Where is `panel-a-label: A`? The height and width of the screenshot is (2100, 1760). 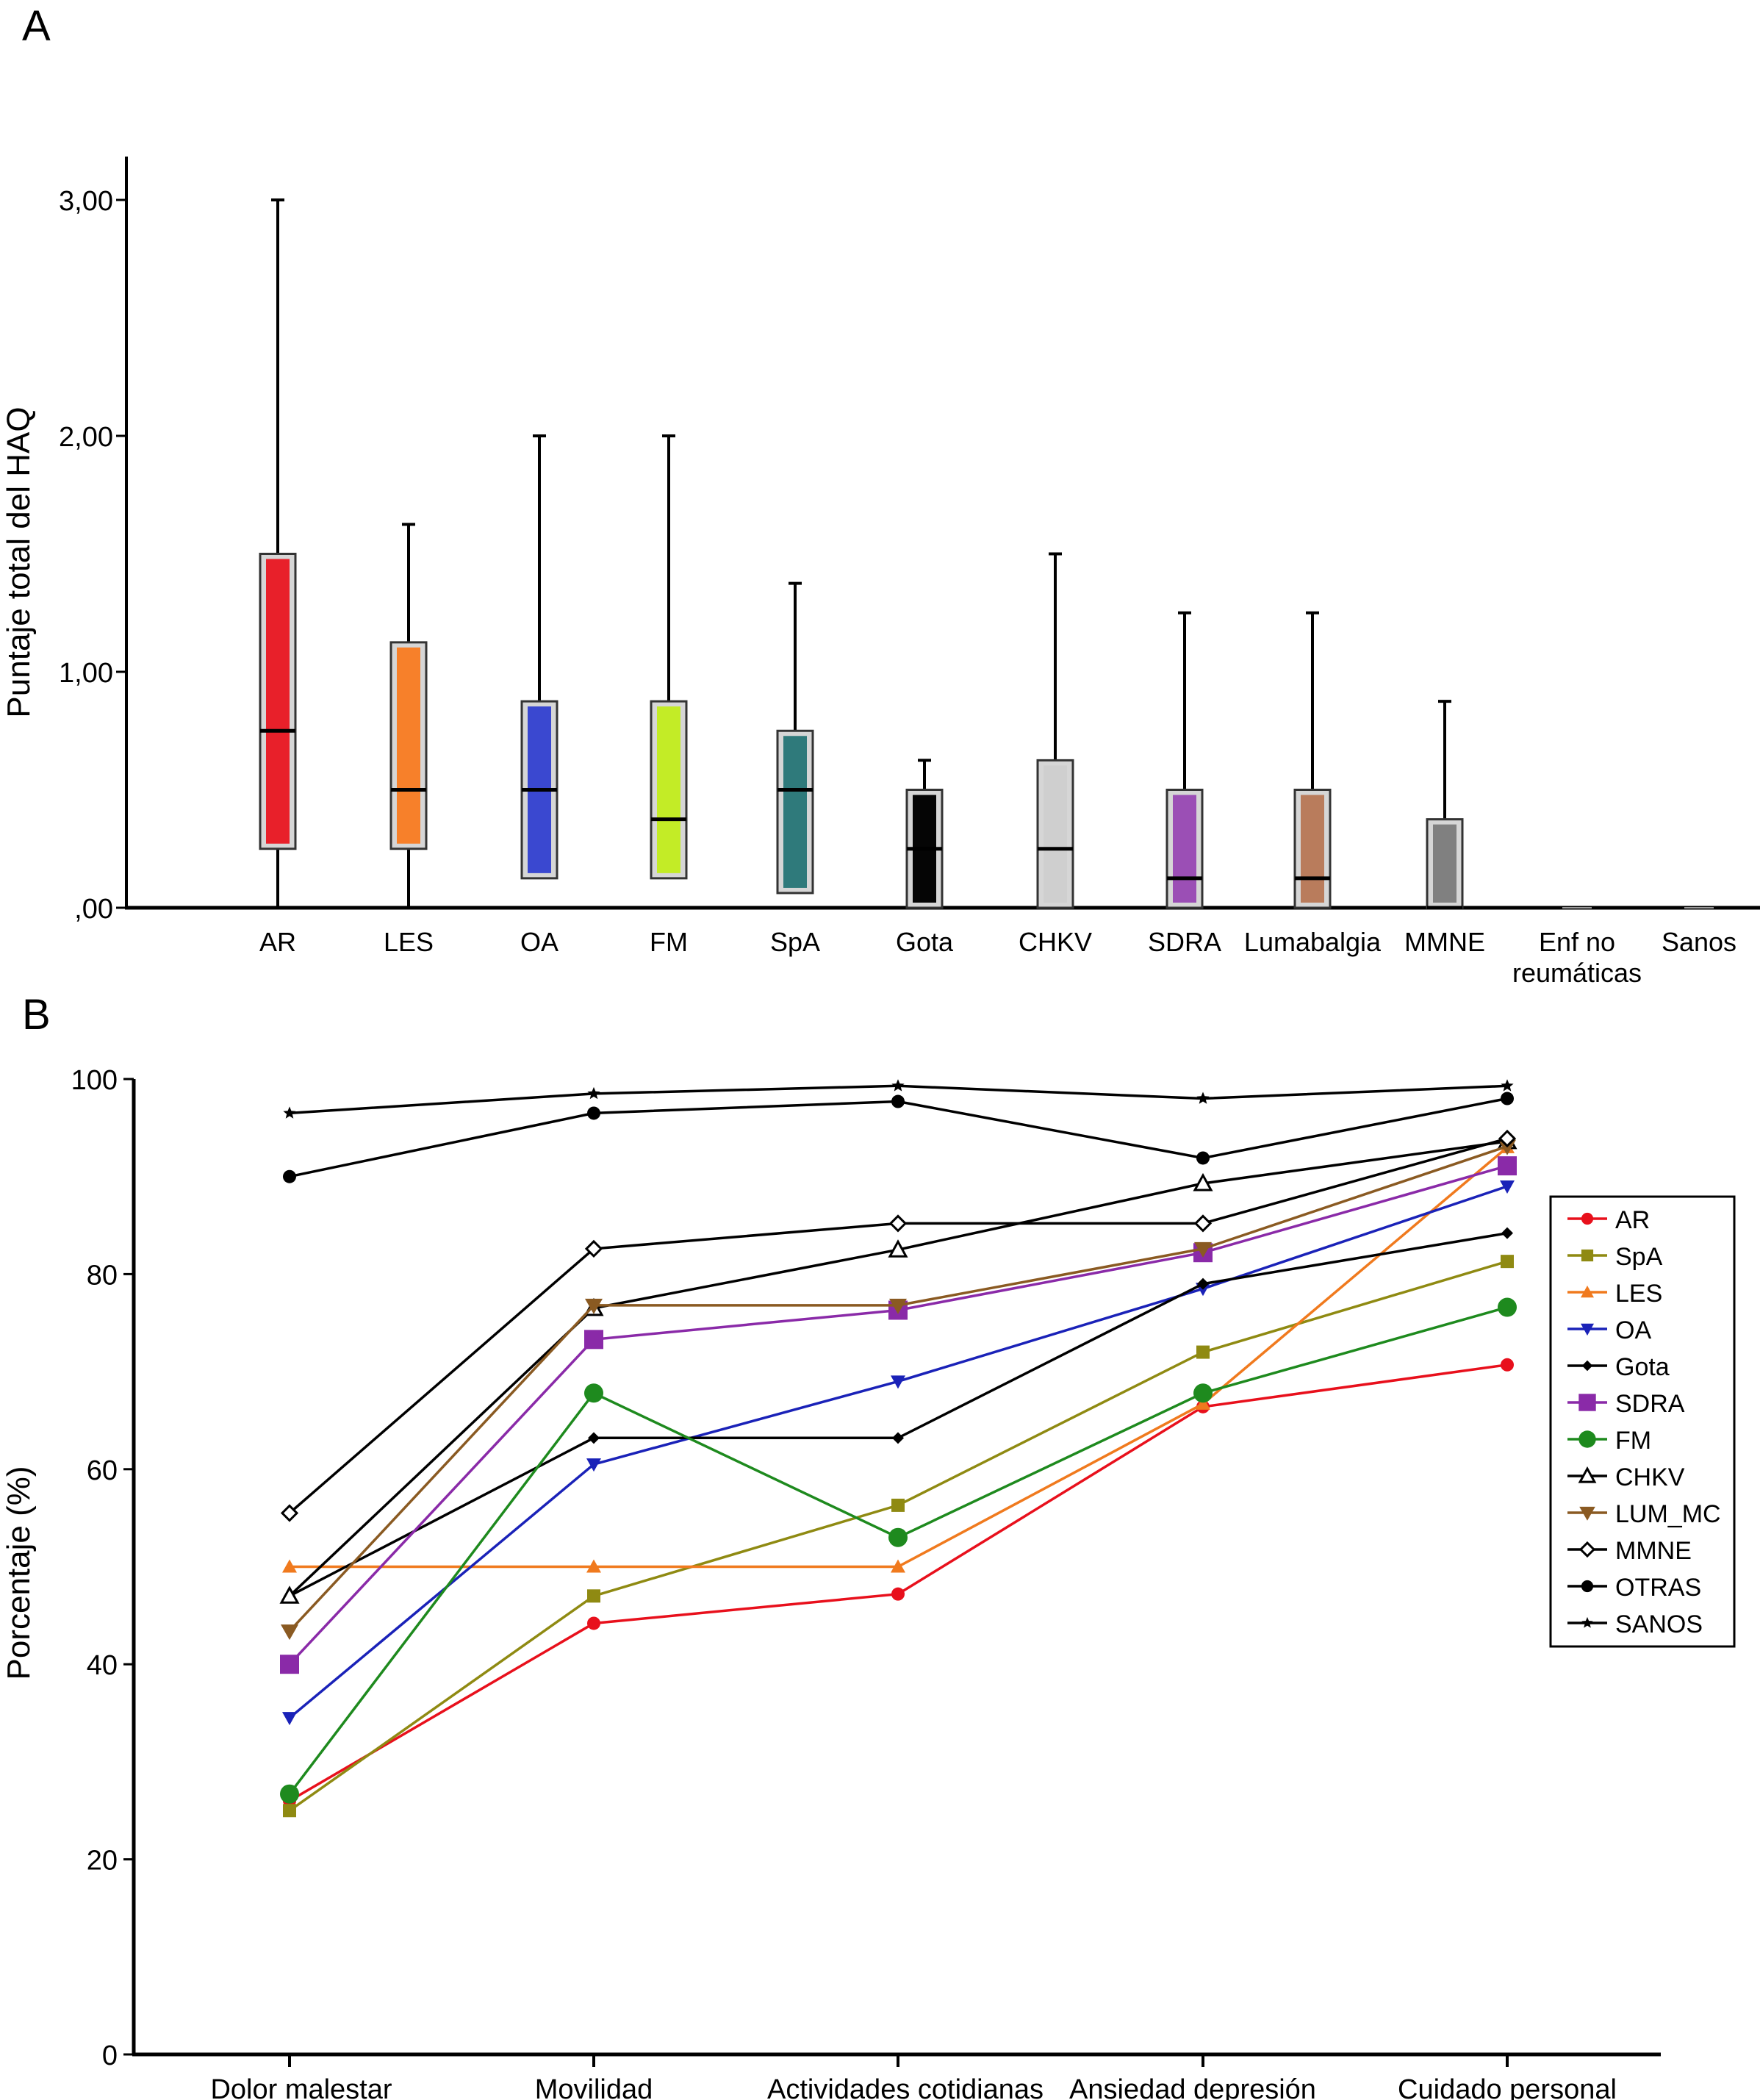 panel-a-label: A is located at coordinates (36, 26).